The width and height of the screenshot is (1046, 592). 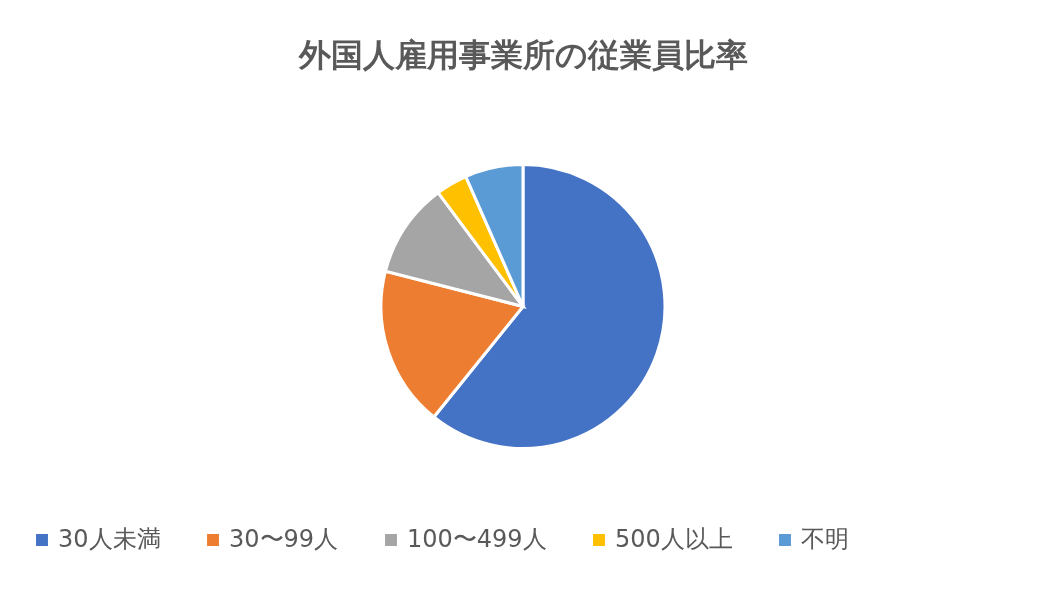 I want to click on chart-title: 外国人雇用事業所の従業員比率, so click(x=522, y=55).